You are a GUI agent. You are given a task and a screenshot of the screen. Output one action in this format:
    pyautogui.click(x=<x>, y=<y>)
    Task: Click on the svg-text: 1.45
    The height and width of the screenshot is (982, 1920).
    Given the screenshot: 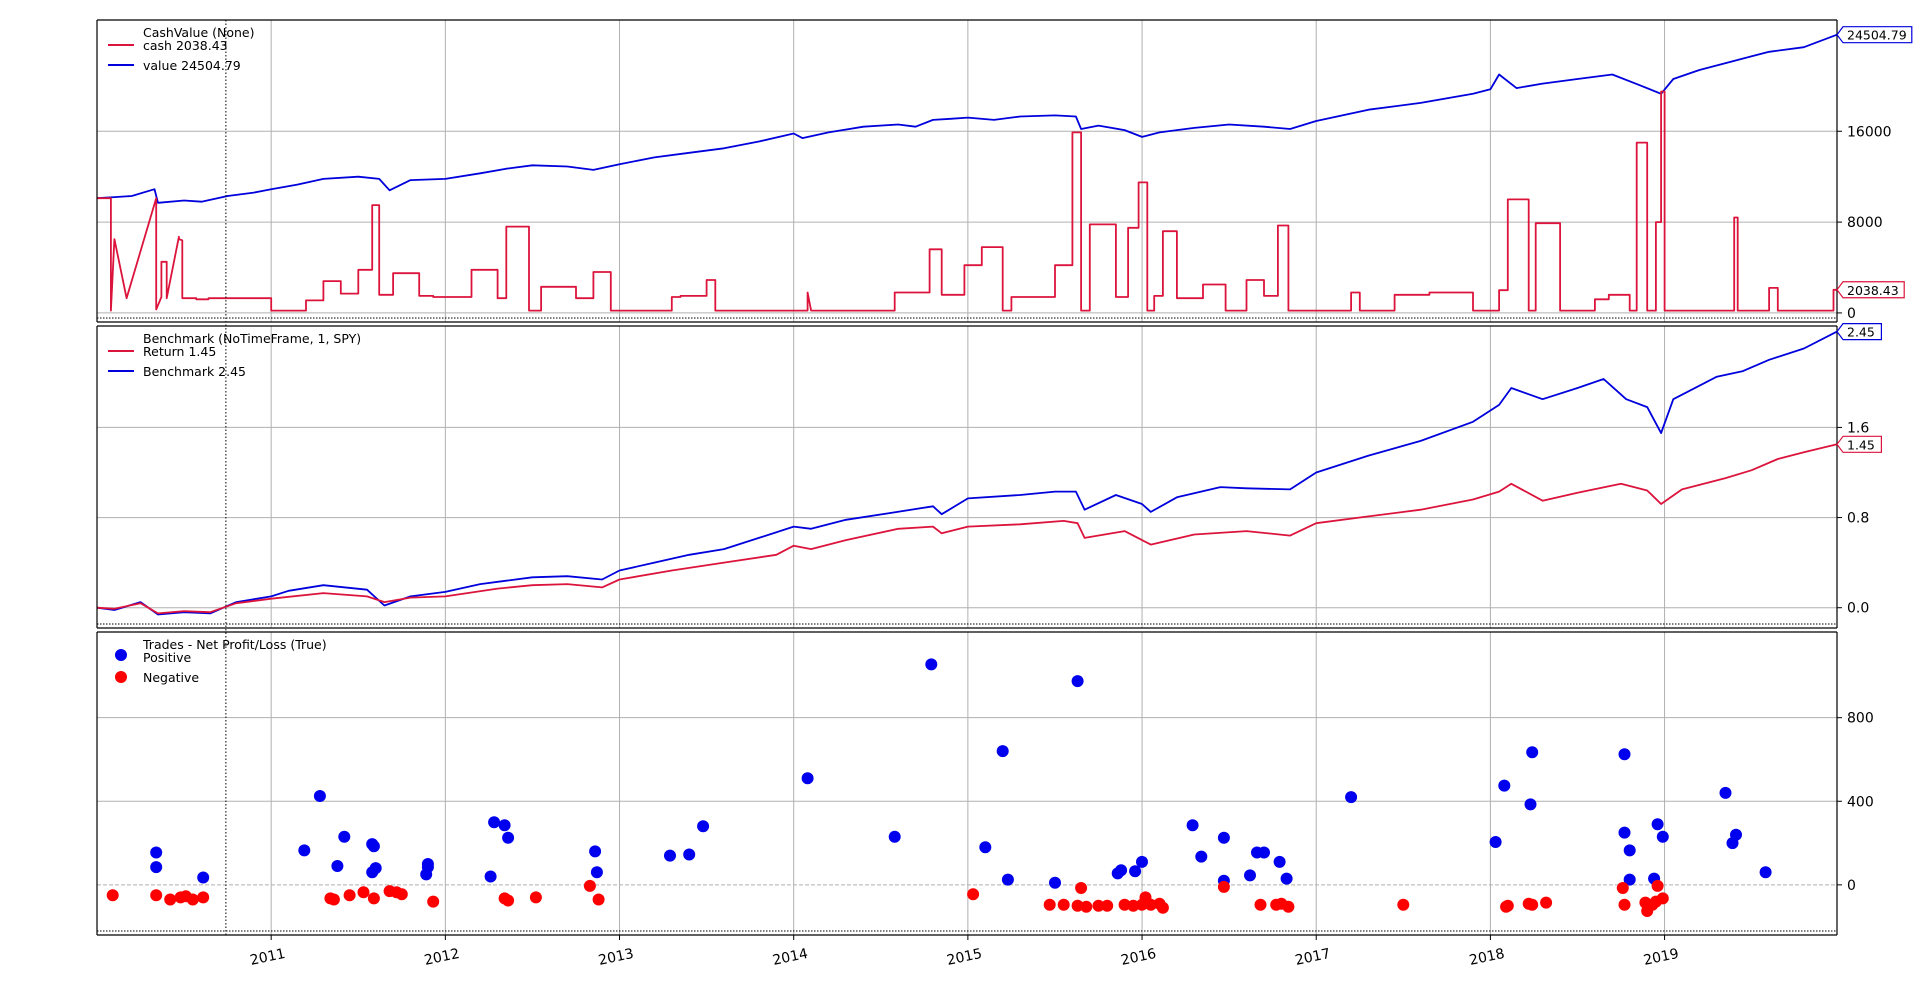 What is the action you would take?
    pyautogui.click(x=1861, y=444)
    